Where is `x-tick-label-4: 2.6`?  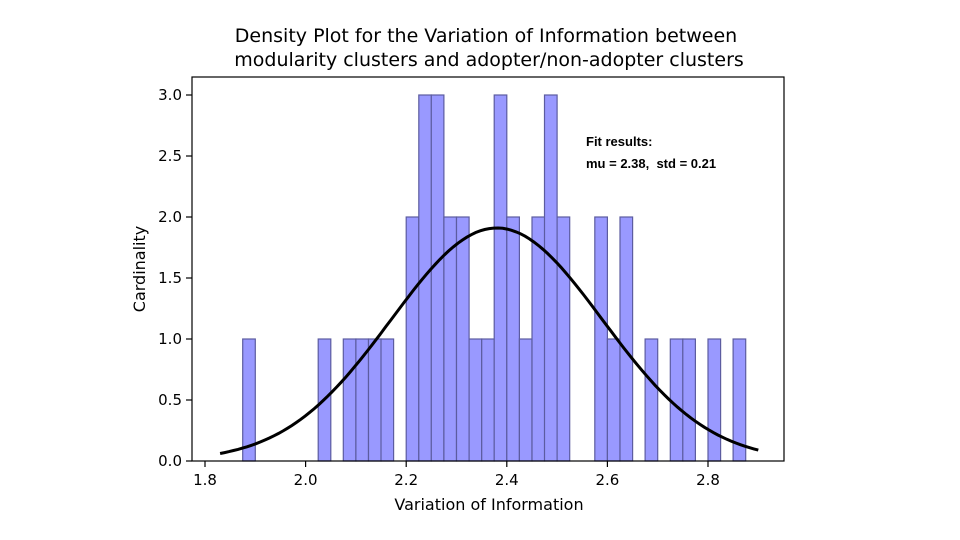
x-tick-label-4: 2.6 is located at coordinates (607, 480).